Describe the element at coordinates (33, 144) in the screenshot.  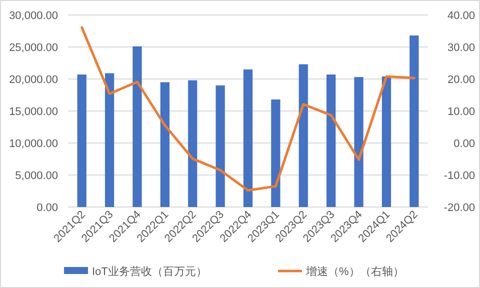
I see `y-tick-label: 10,000.00` at that location.